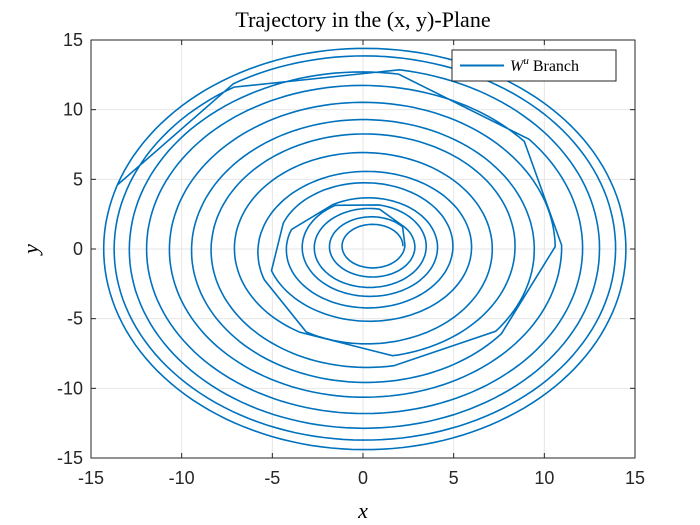 The height and width of the screenshot is (525, 700). What do you see at coordinates (78, 179) in the screenshot?
I see `y-tick-label: 5` at bounding box center [78, 179].